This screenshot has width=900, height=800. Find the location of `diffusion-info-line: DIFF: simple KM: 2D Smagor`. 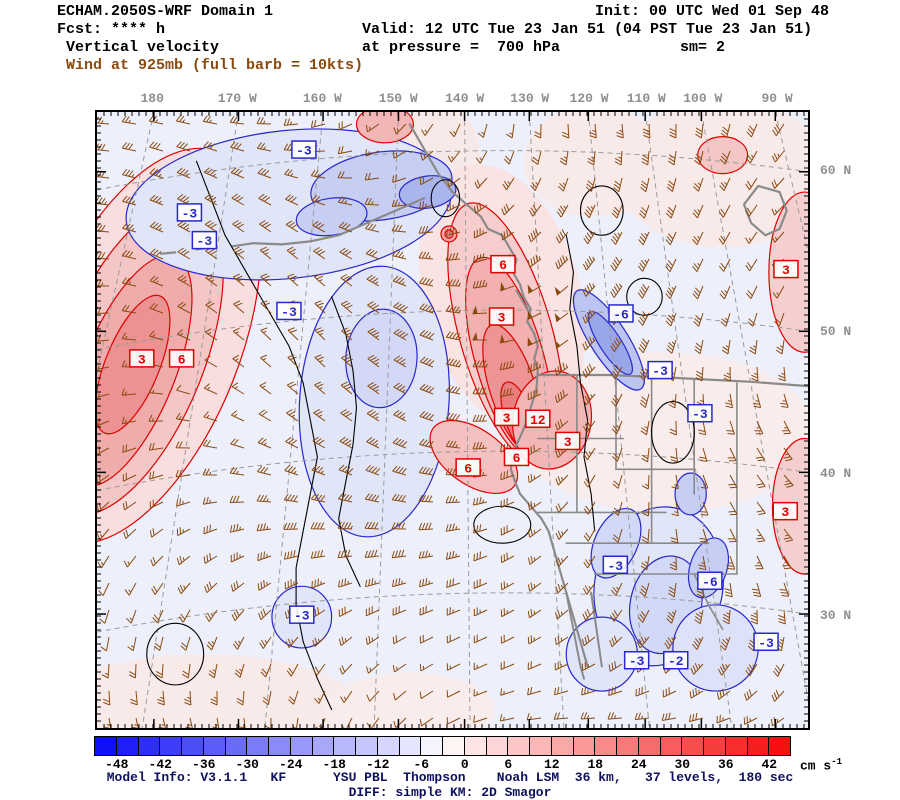

diffusion-info-line: DIFF: simple KM: 2D Smagor is located at coordinates (450, 792).